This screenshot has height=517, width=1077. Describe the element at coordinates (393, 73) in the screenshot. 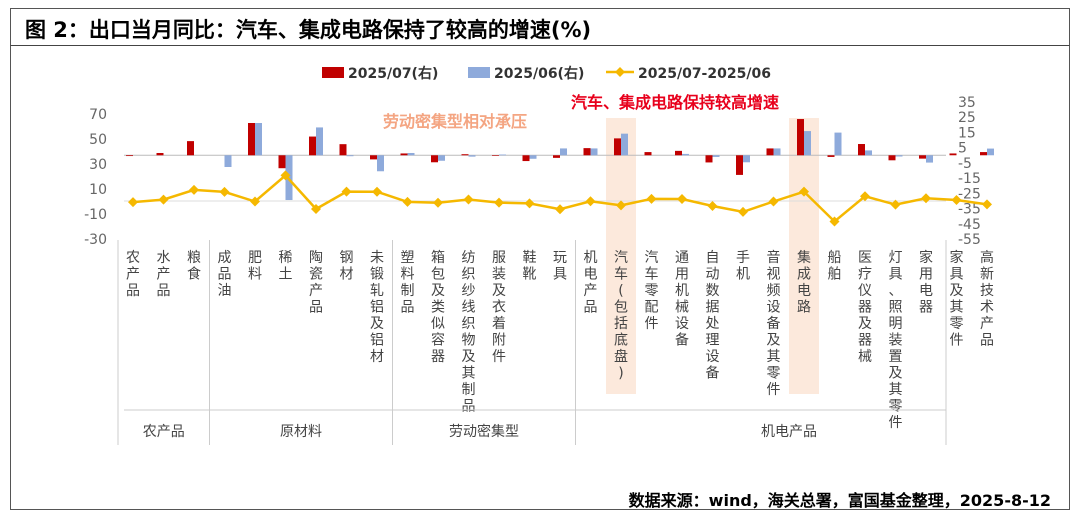

I see `legend-label: 2025/07(右)` at that location.